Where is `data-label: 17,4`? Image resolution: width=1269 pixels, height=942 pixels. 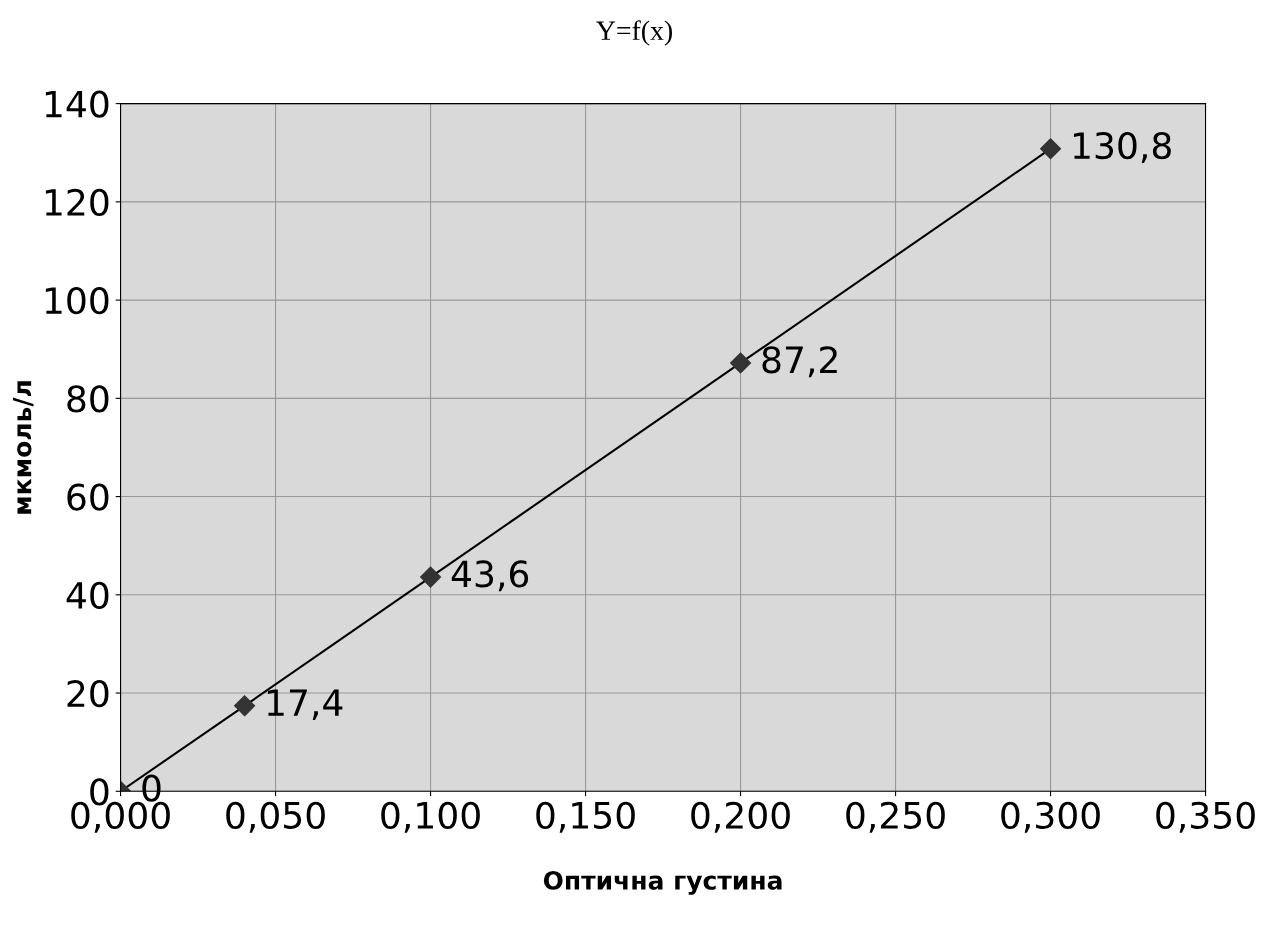 data-label: 17,4 is located at coordinates (305, 704).